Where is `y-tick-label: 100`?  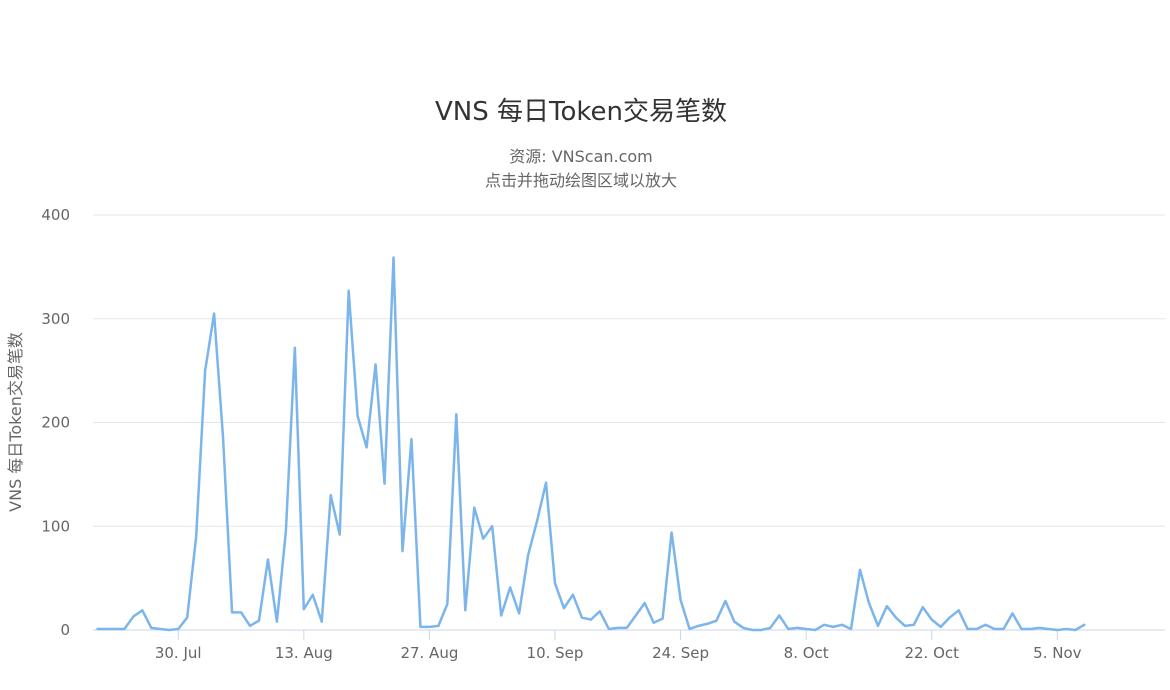
y-tick-label: 100 is located at coordinates (55, 526).